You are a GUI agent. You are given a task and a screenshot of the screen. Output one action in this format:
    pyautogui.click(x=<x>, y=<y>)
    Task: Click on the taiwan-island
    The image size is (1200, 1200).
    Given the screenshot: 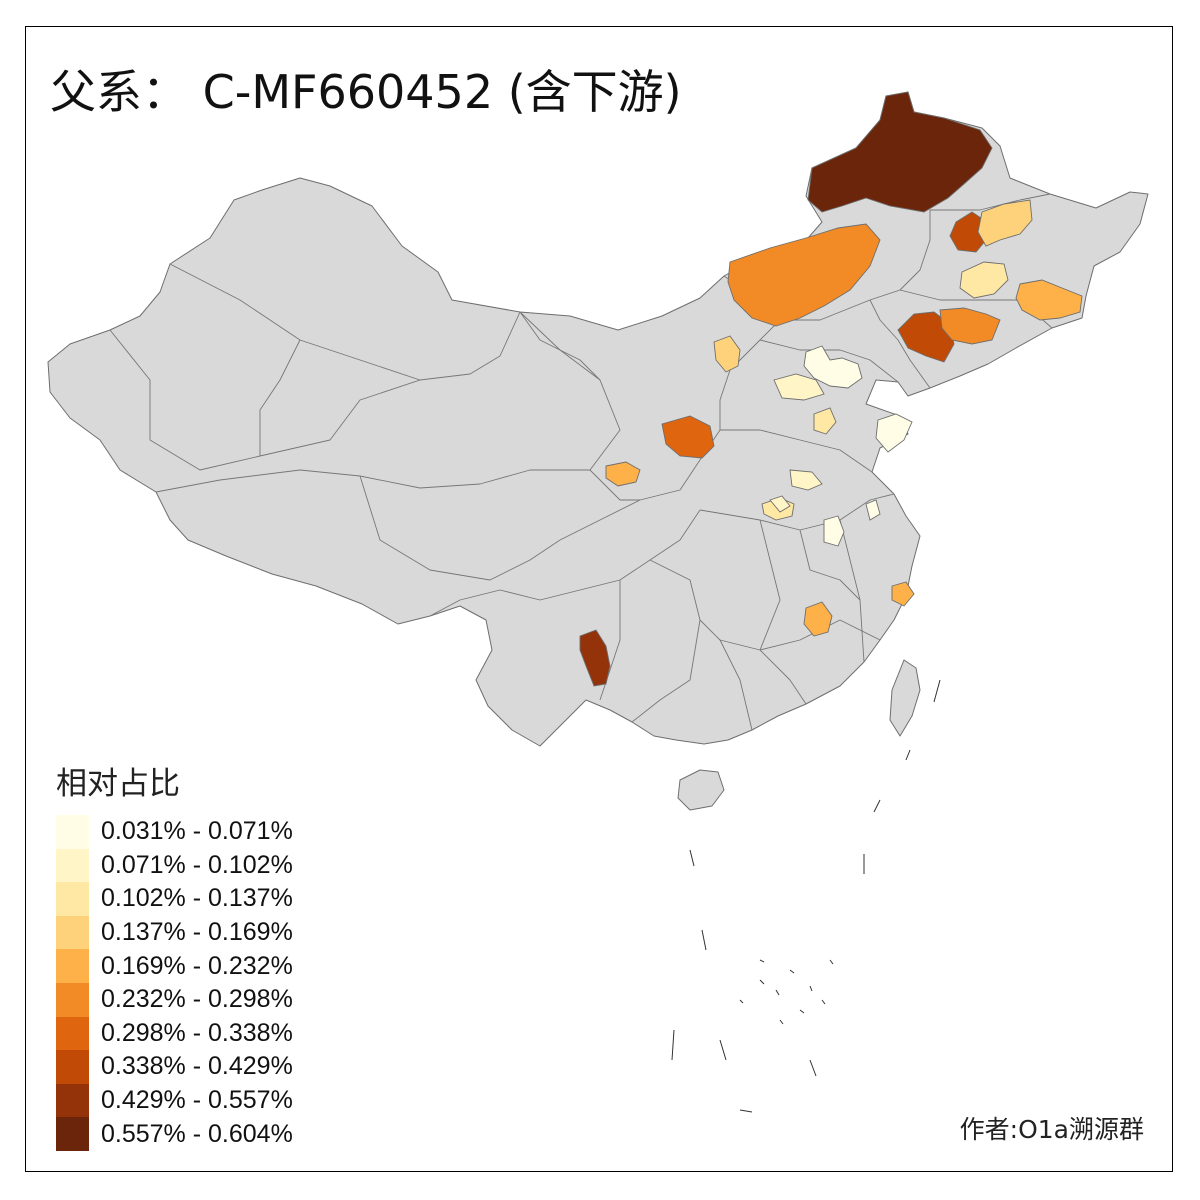 What is the action you would take?
    pyautogui.click(x=905, y=698)
    